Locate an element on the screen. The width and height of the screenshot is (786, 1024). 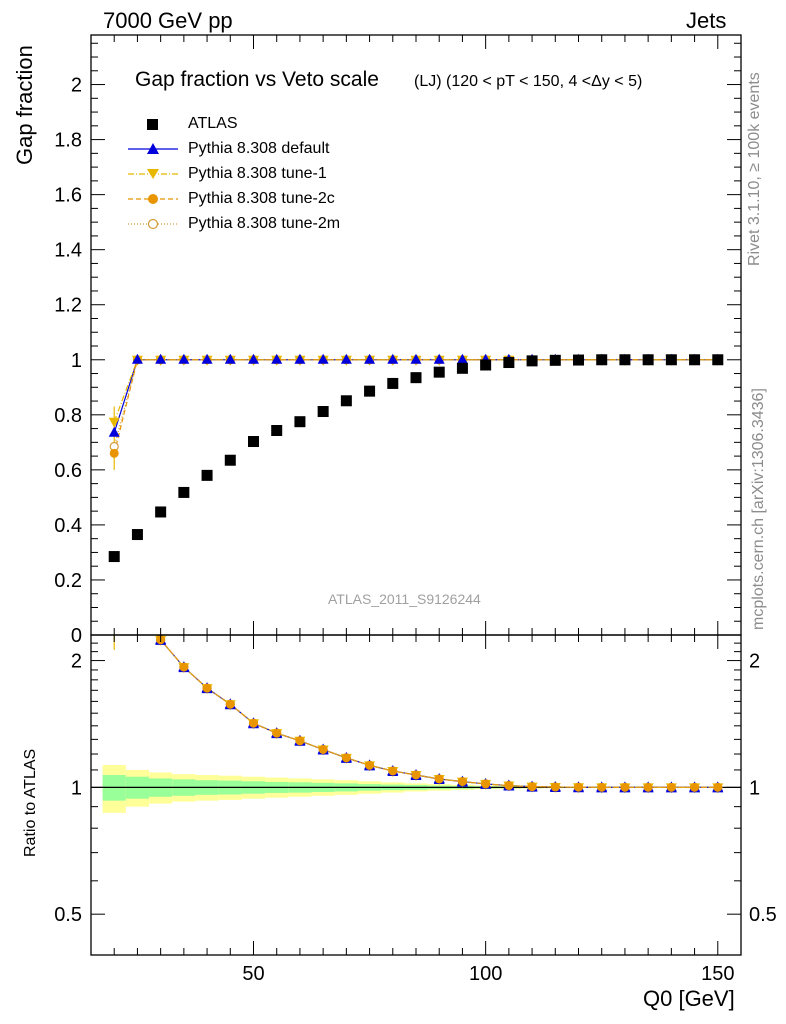
side-label-bottom: mcplots.cern.ch [arXiv:1306.3436] is located at coordinates (758, 509).